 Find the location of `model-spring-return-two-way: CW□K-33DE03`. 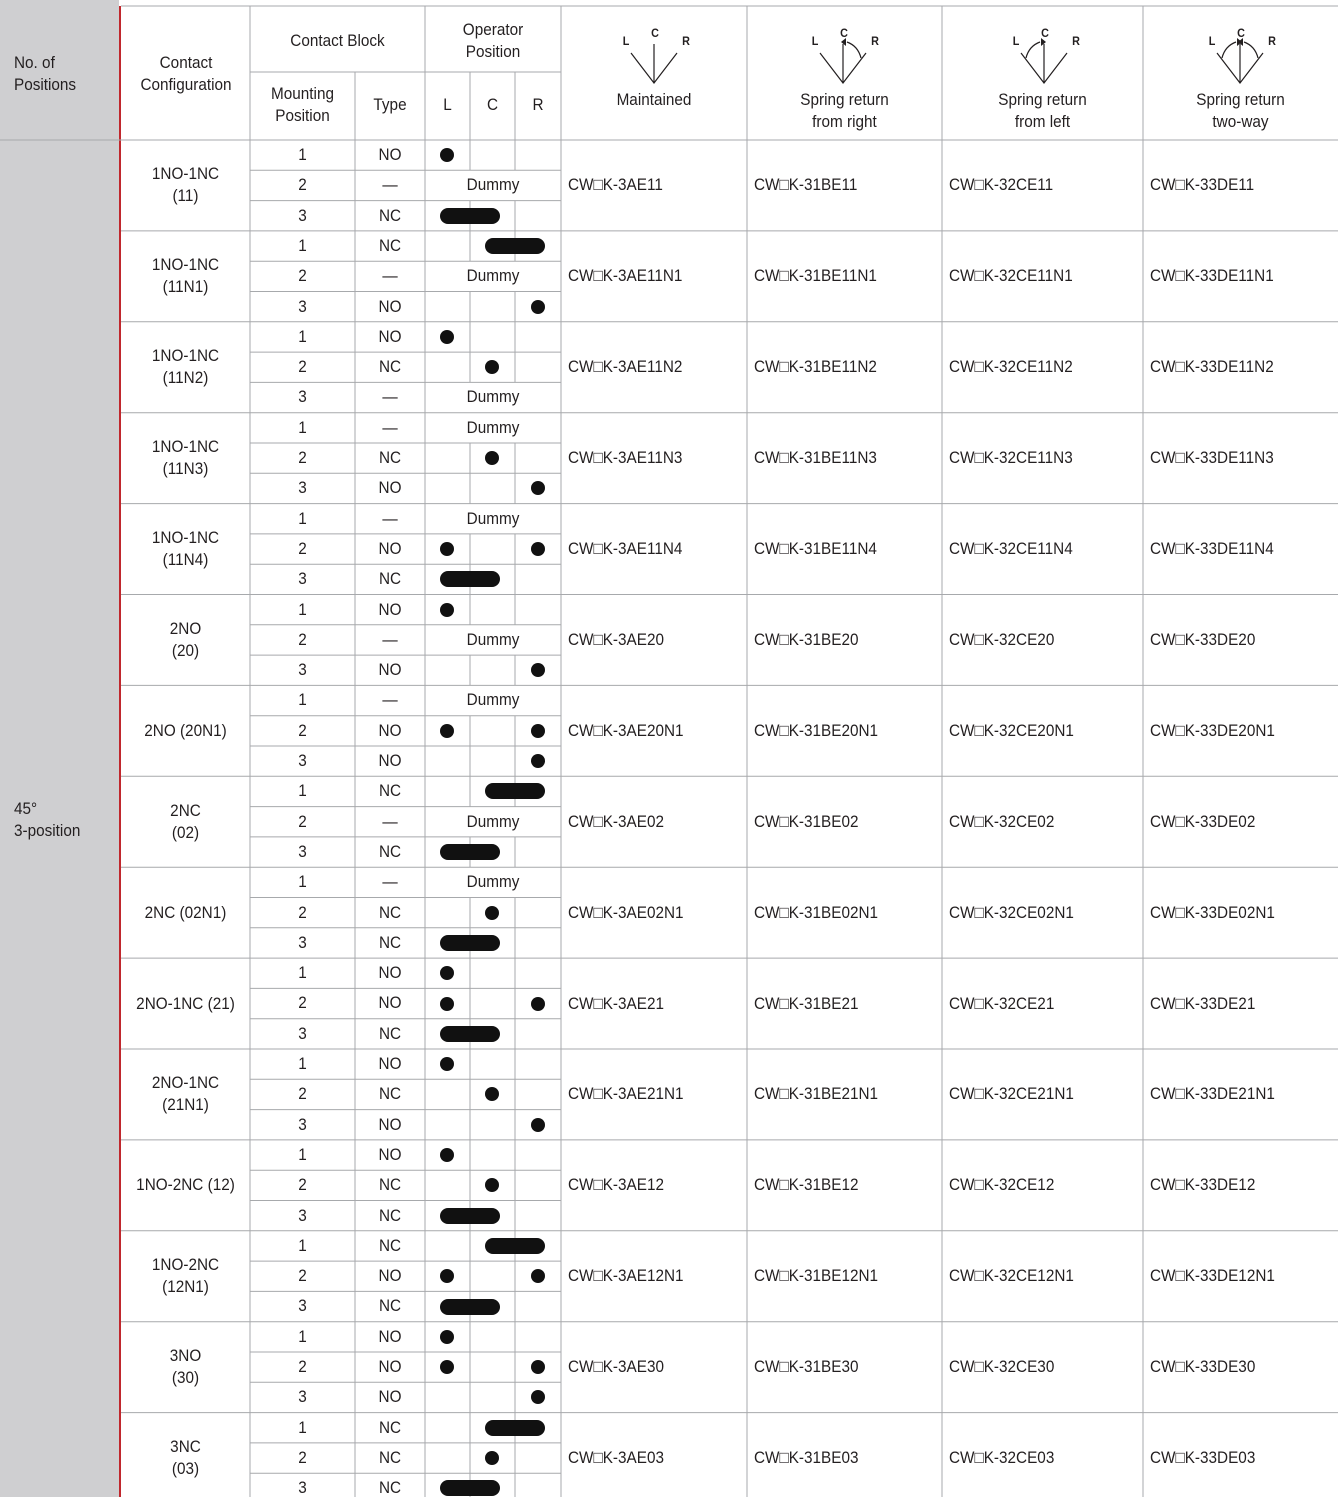

model-spring-return-two-way: CW□K-33DE03 is located at coordinates (1203, 1458).